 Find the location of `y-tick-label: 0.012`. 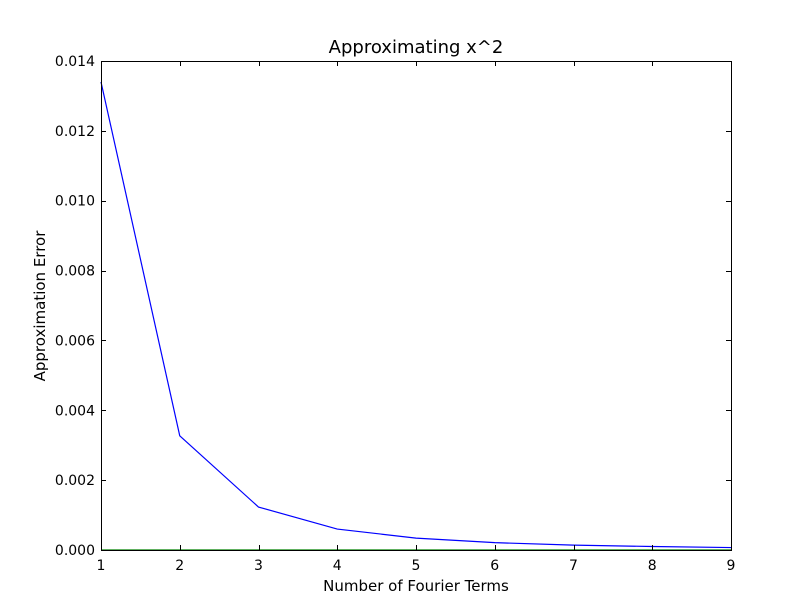

y-tick-label: 0.012 is located at coordinates (75, 132).